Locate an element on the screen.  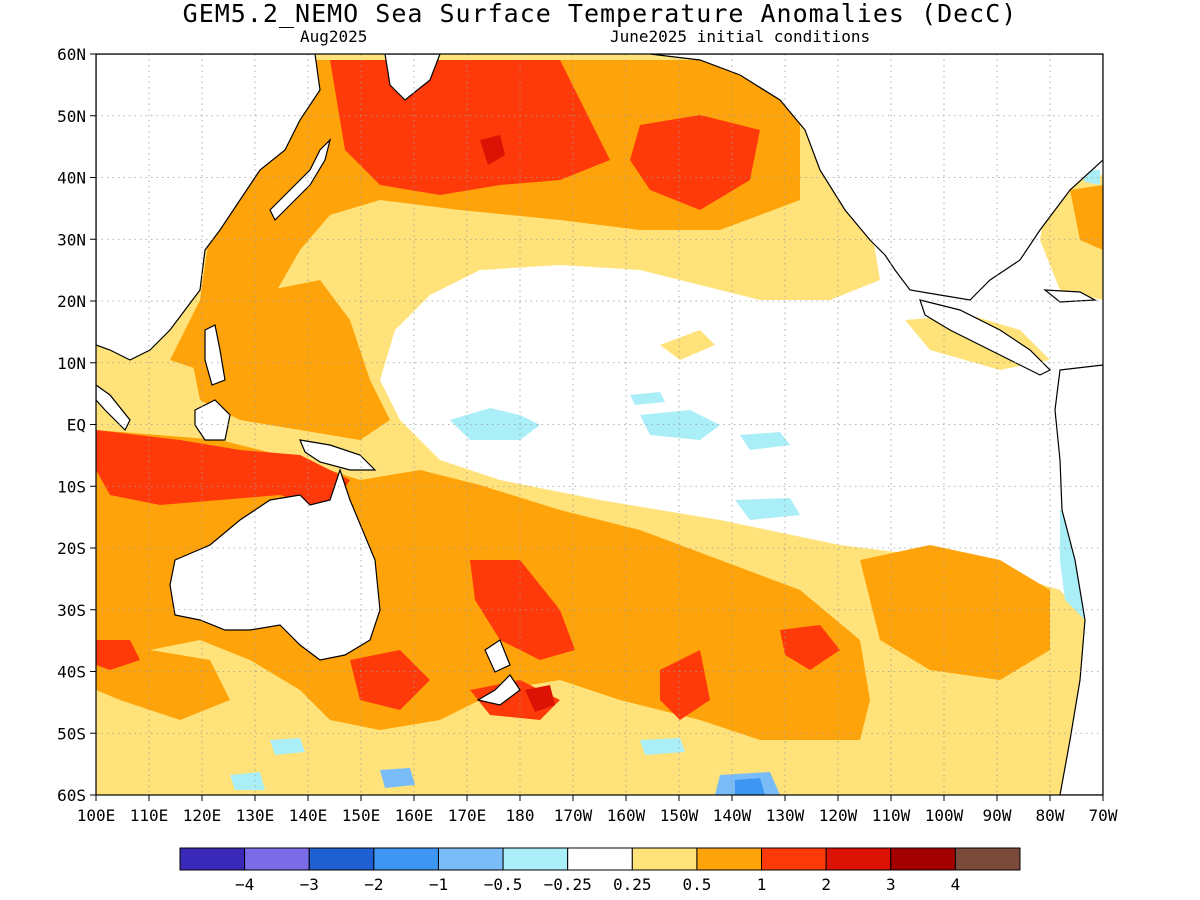
lon-tick-label: 170E is located at coordinates (467, 815).